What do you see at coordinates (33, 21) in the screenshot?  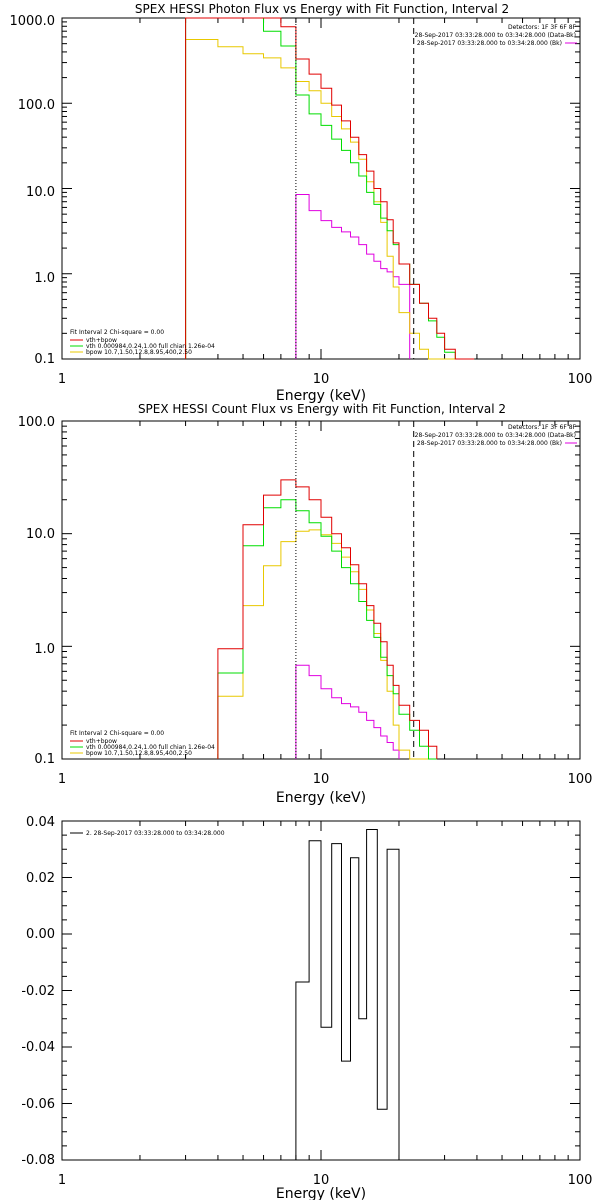 I see `photon-flux-ytick-label: 1000.0` at bounding box center [33, 21].